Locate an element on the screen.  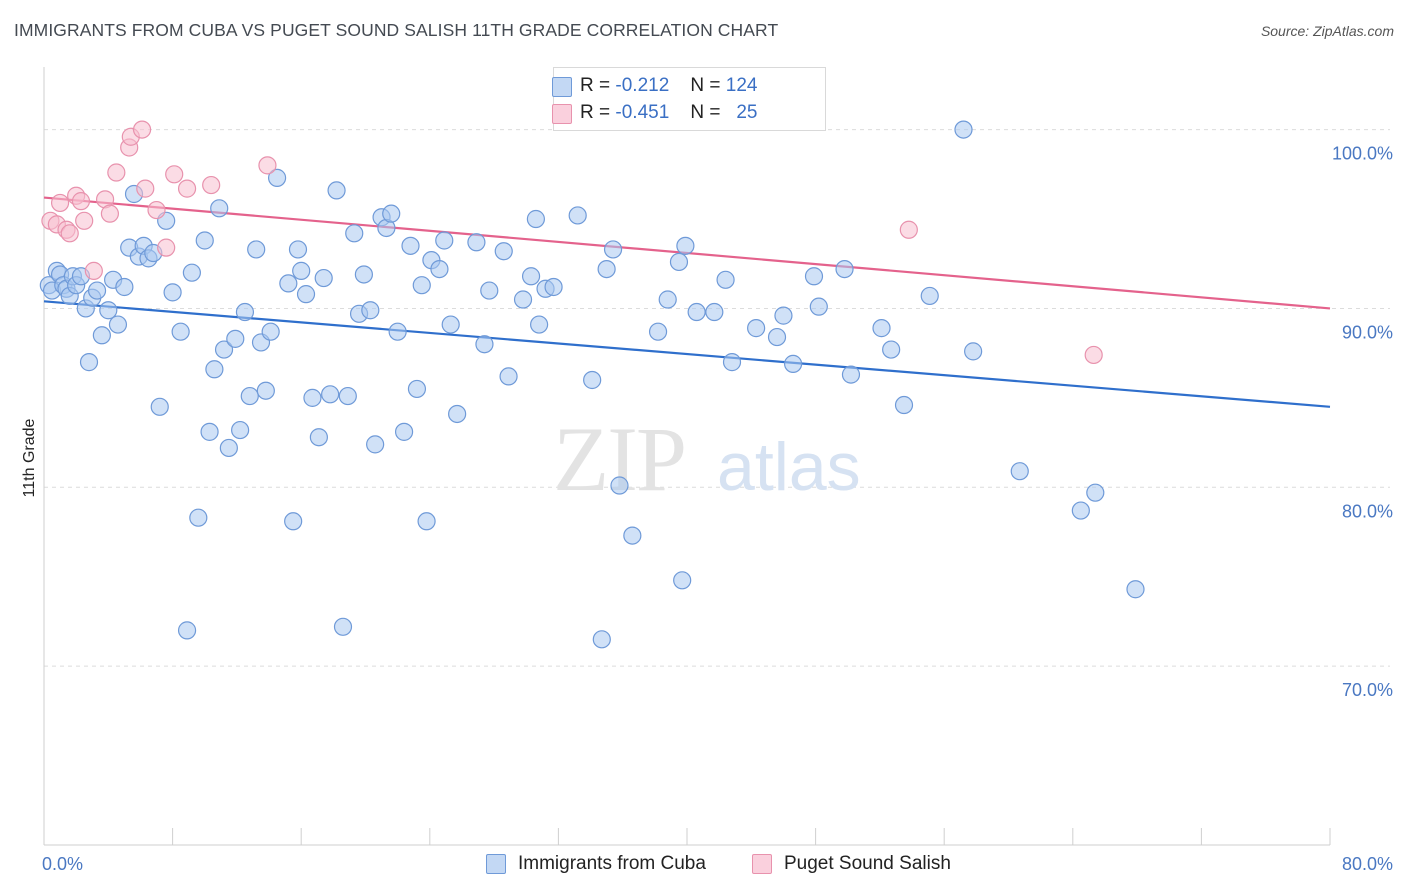
legend-r-value: -0.451 is located at coordinates (642, 112).